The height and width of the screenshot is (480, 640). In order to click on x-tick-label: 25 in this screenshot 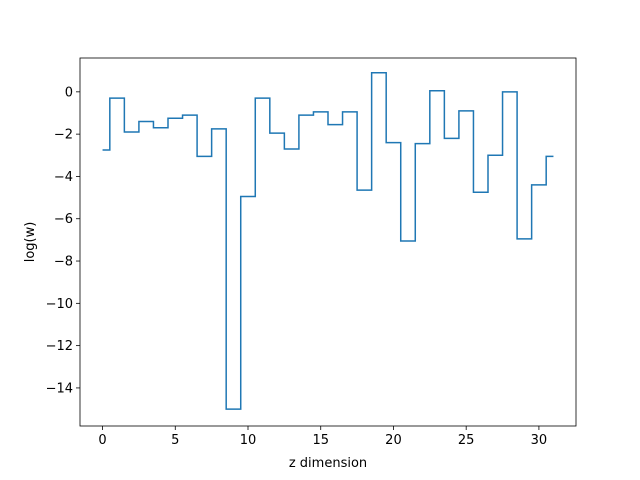, I will do `click(466, 440)`.